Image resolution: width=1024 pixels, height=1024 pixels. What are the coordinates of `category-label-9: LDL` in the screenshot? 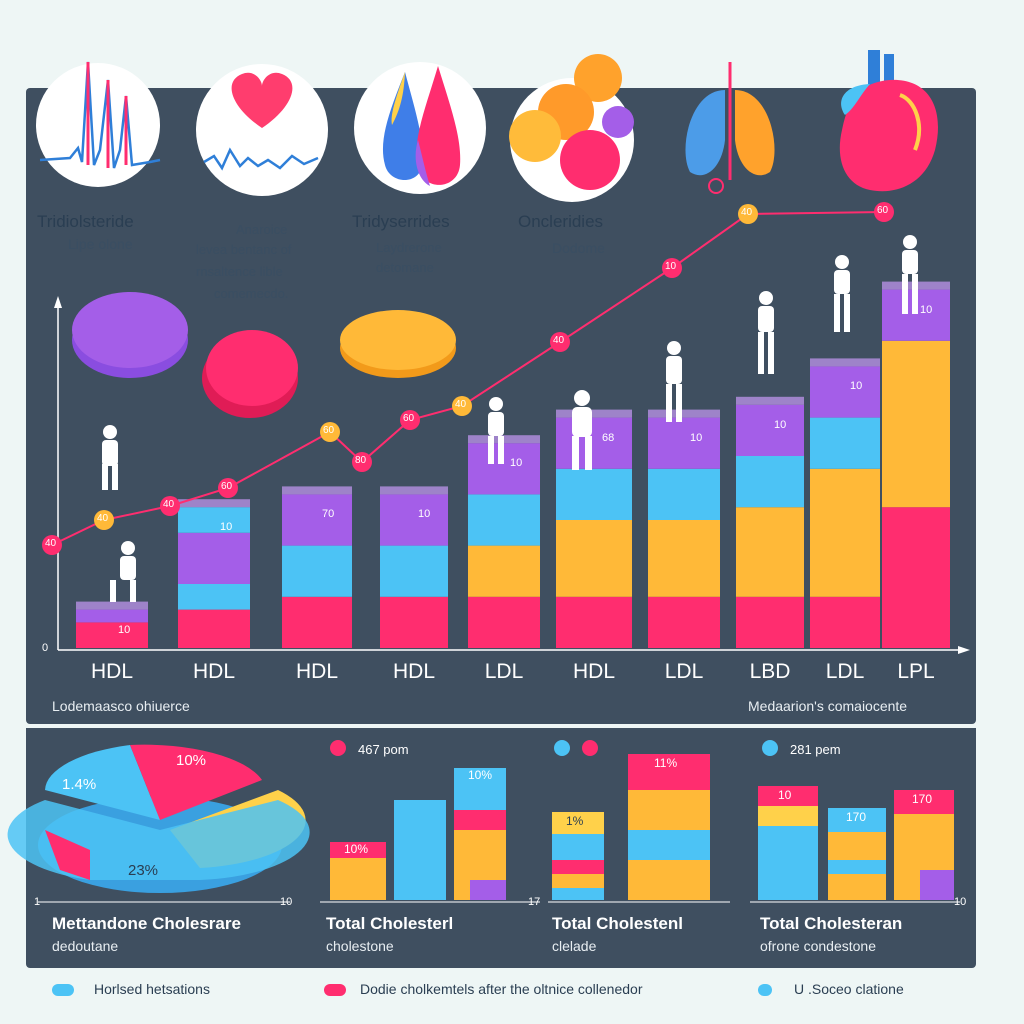 It's located at (845, 671).